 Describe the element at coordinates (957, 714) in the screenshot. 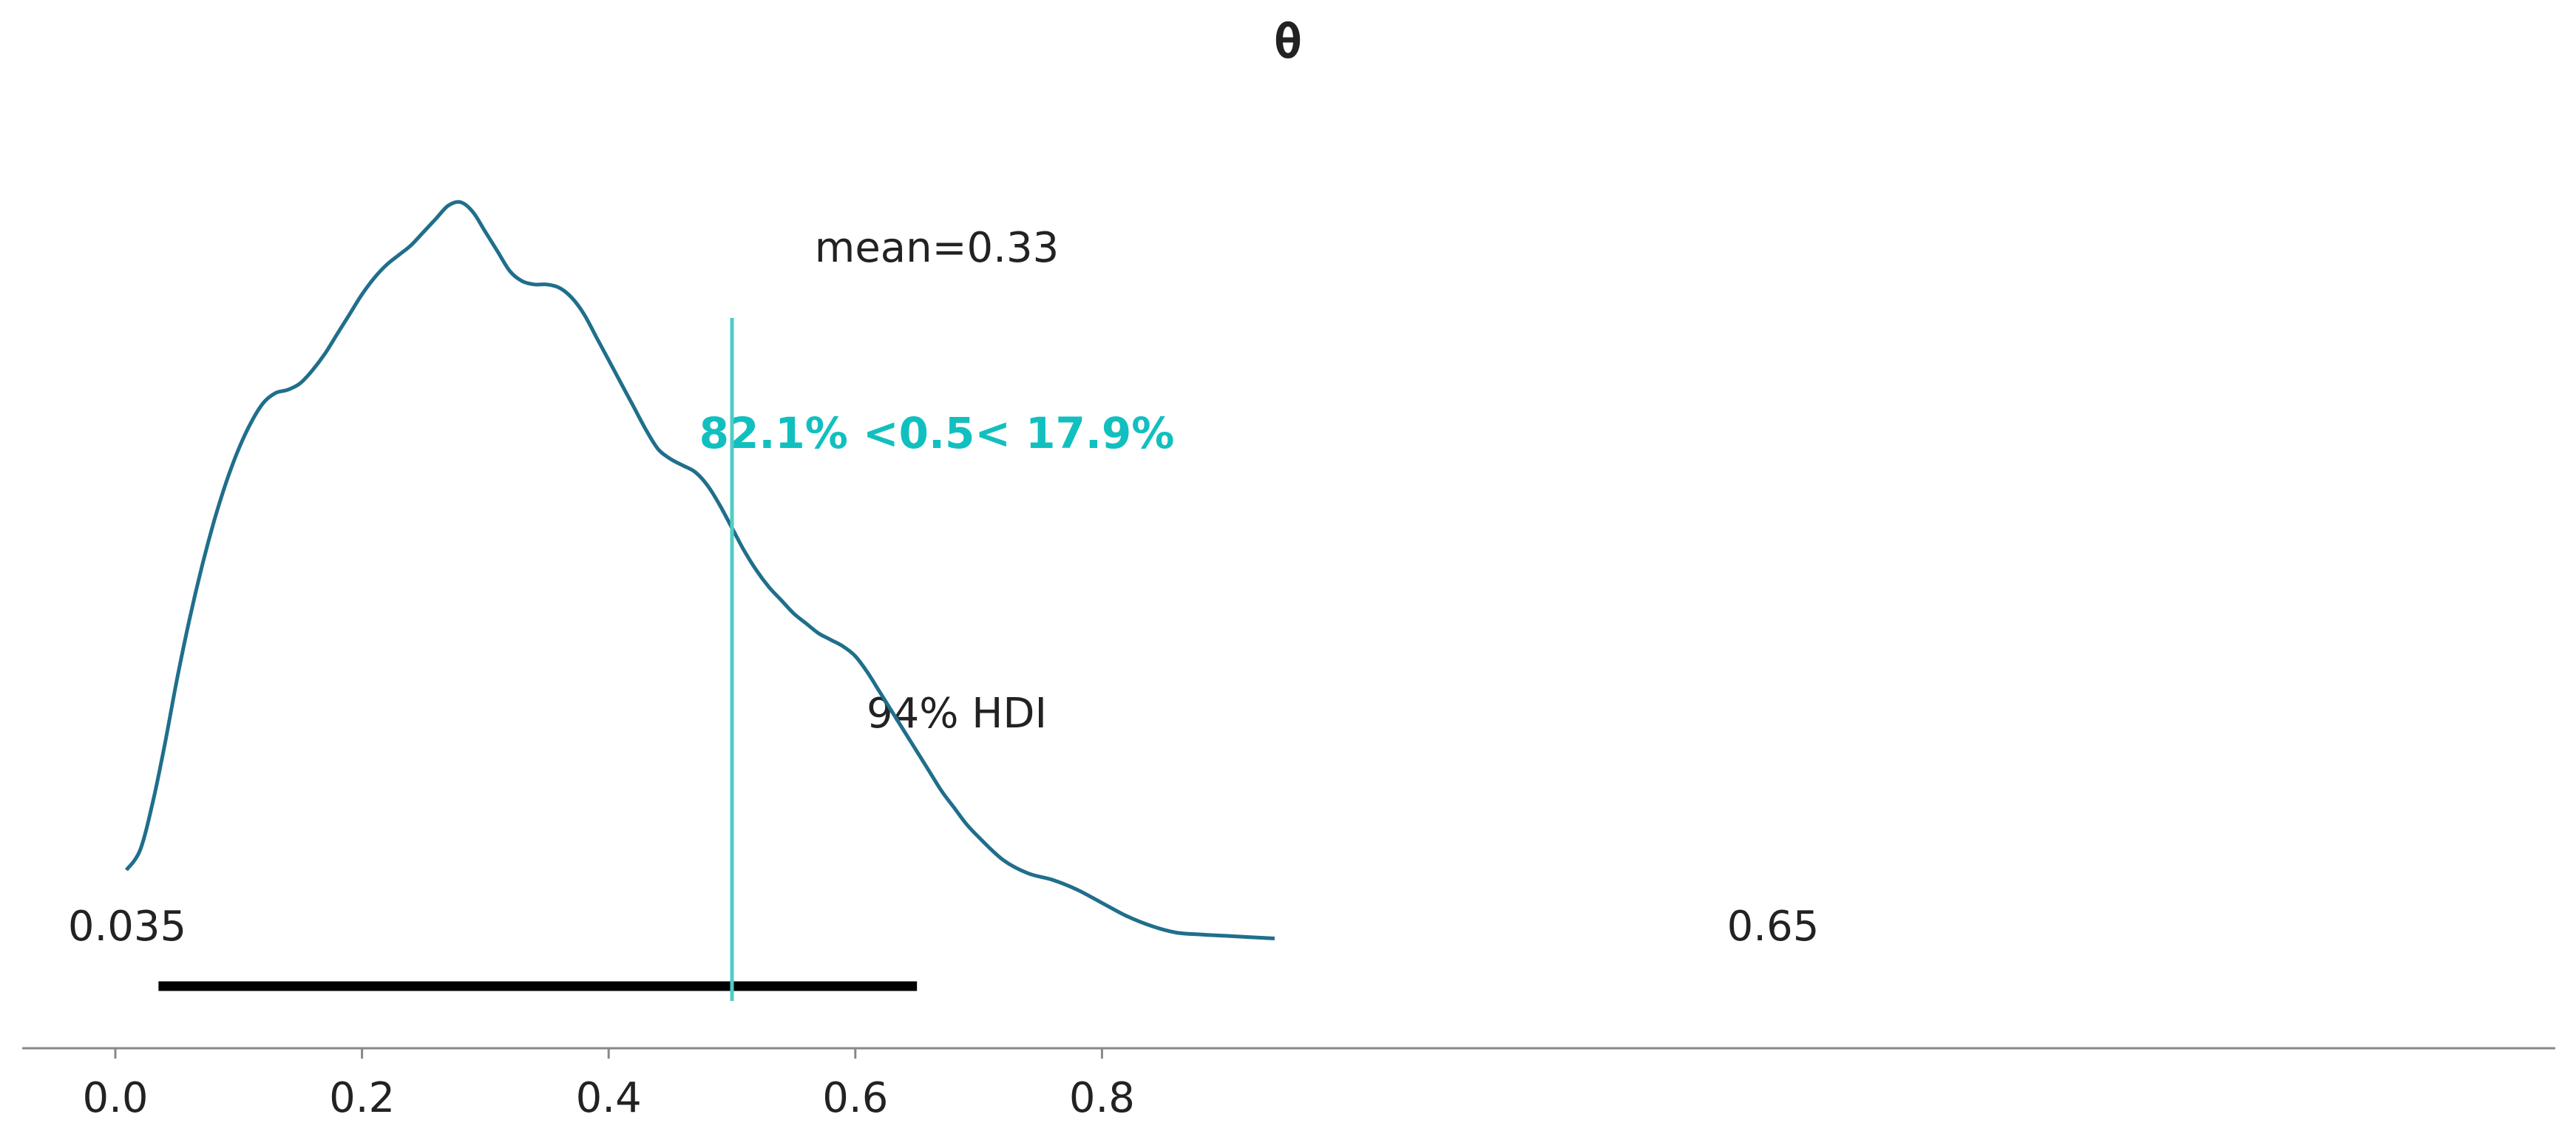

I see `hdi-label: 94% HDI` at that location.